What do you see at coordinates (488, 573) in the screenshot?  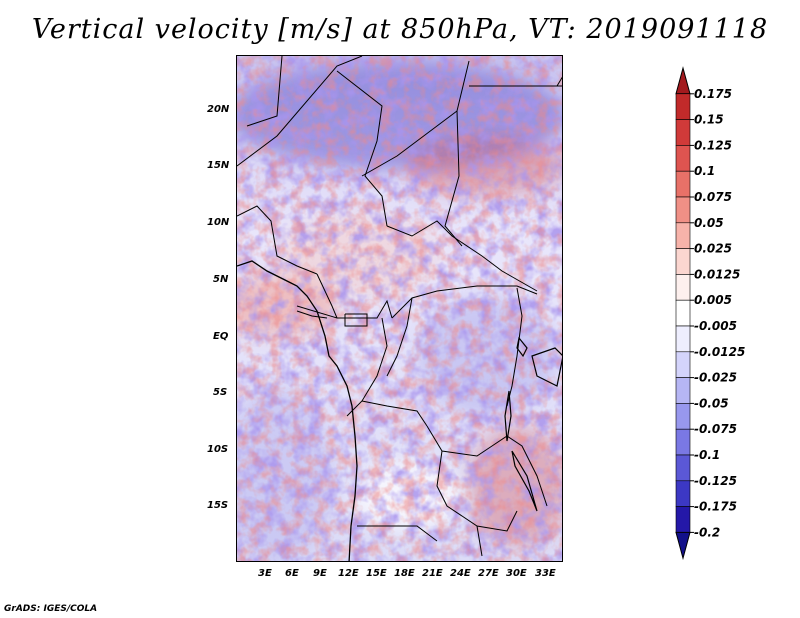 I see `lon-label: 27E` at bounding box center [488, 573].